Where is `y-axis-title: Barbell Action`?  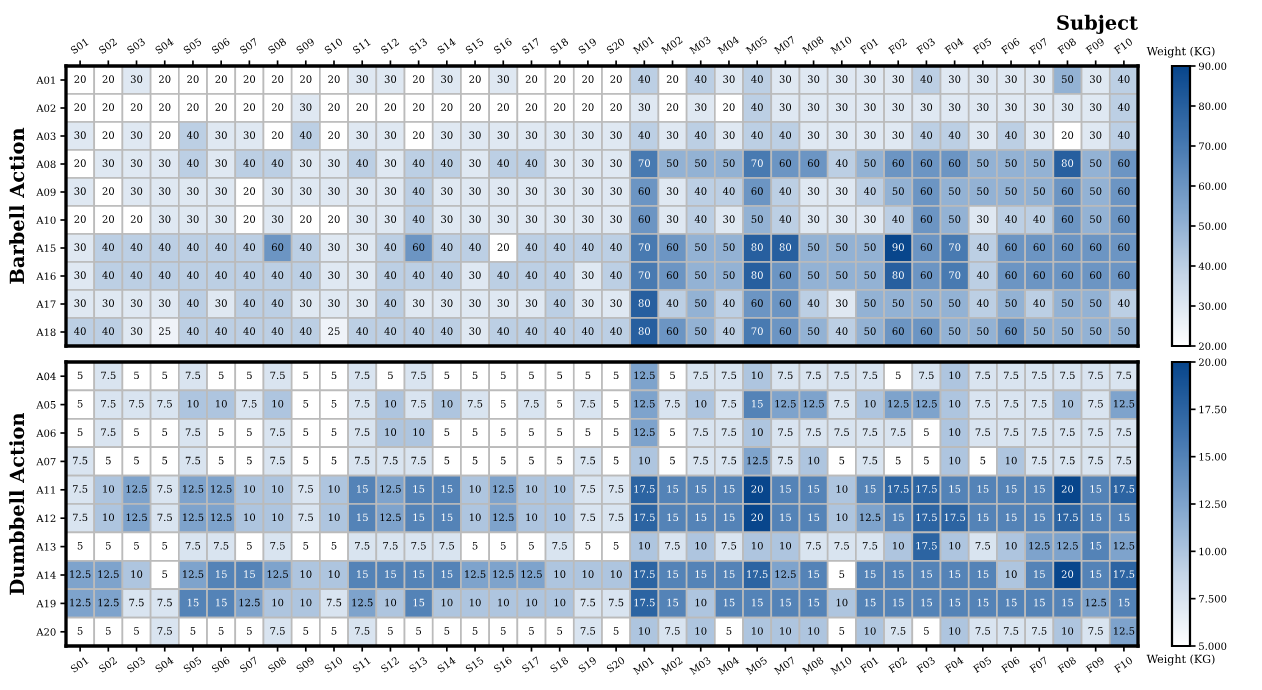 y-axis-title: Barbell Action is located at coordinates (17, 205).